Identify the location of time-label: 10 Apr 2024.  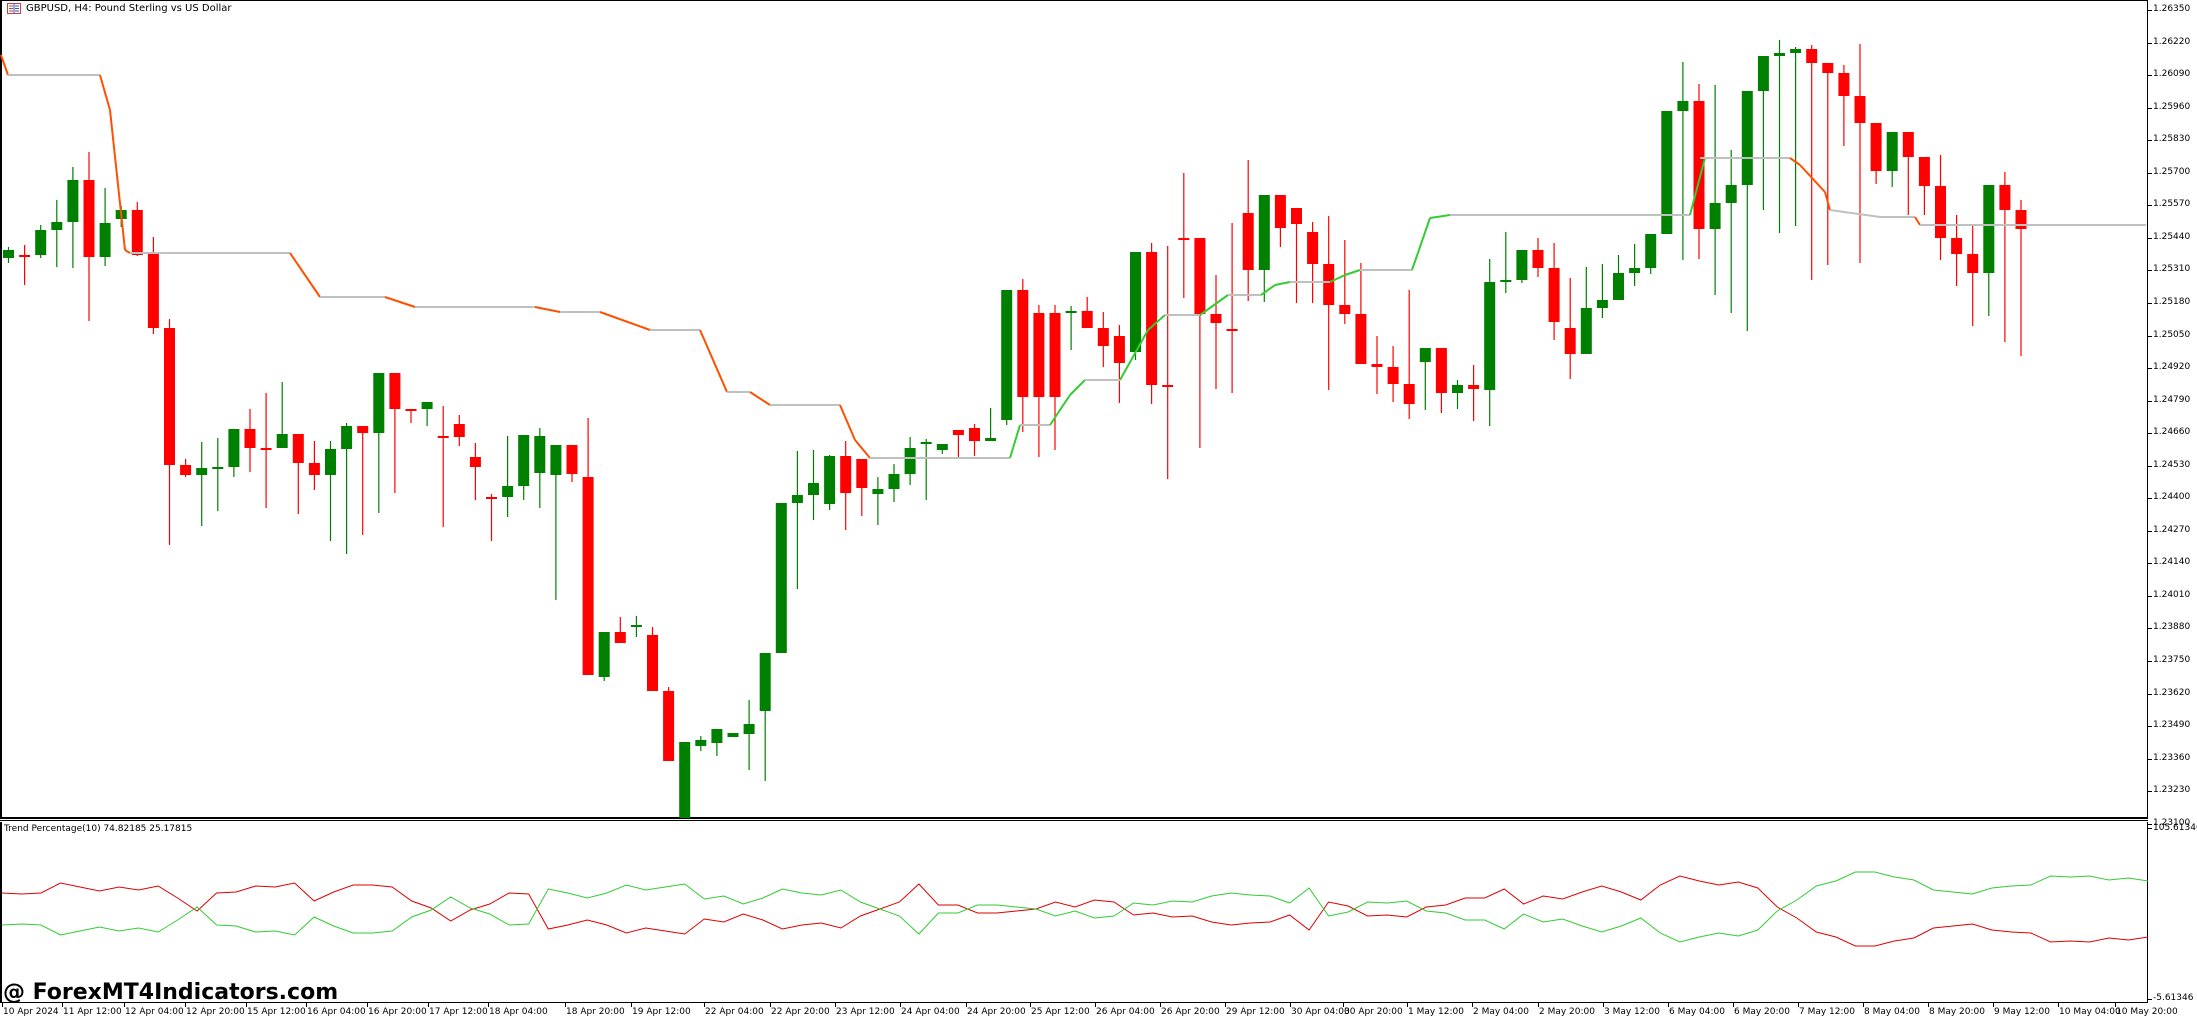
(31, 1012).